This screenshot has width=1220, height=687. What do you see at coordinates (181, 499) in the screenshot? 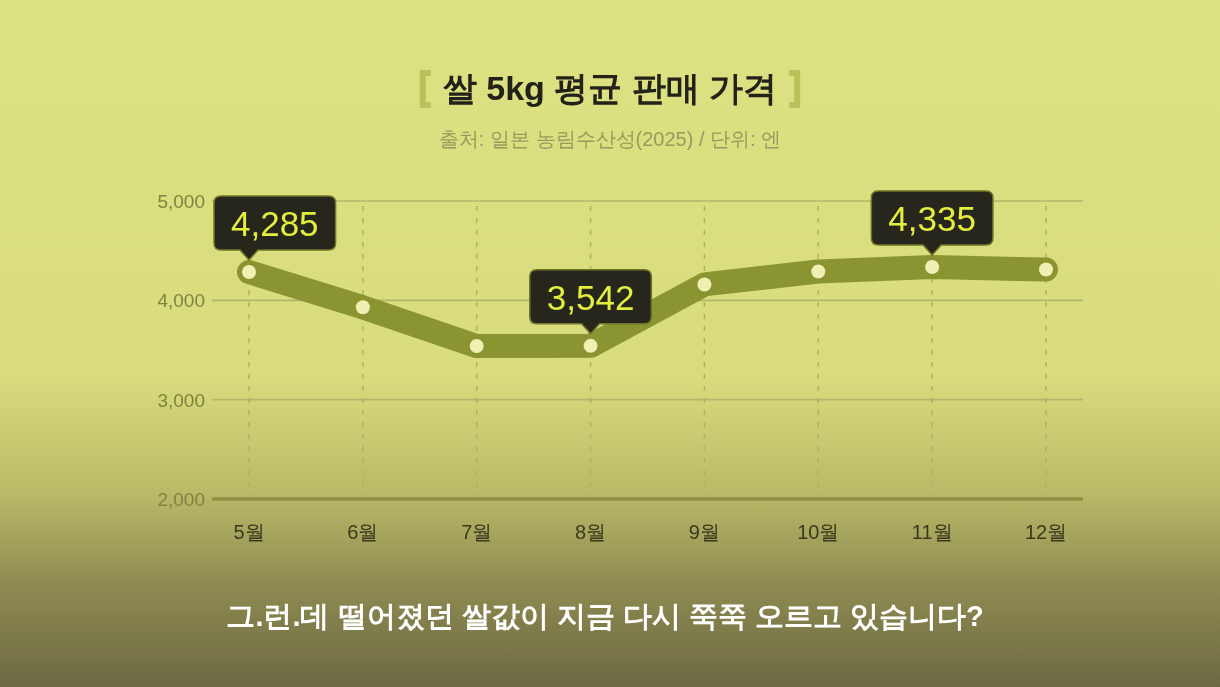
I see `y-tick-label: 2,000` at bounding box center [181, 499].